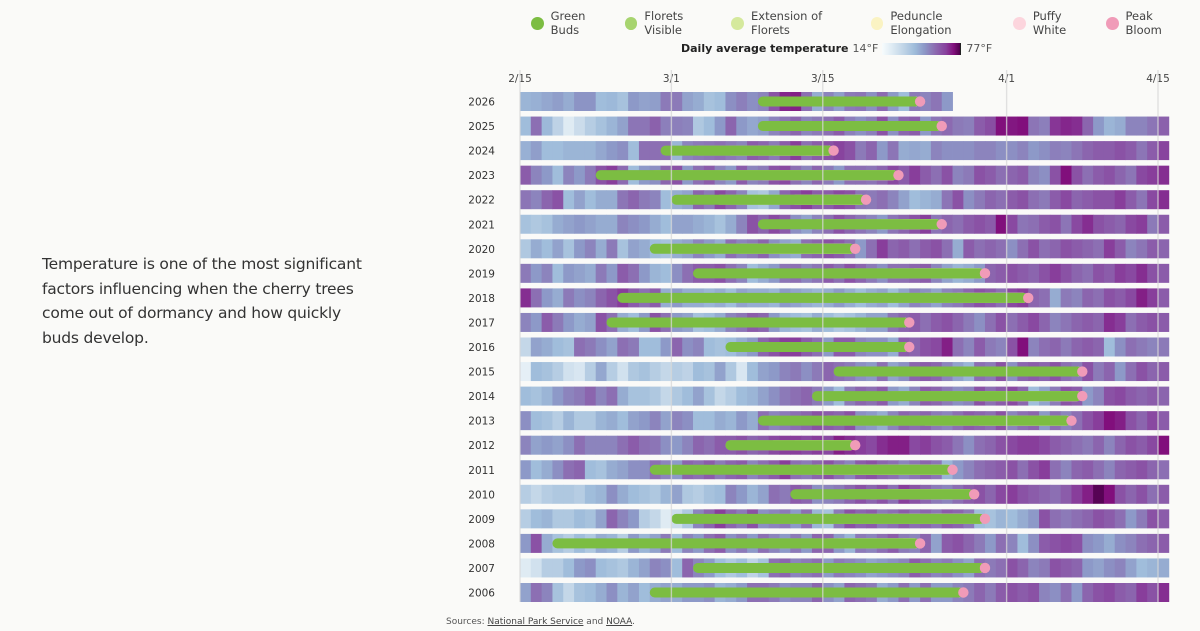 The image size is (1200, 631). What do you see at coordinates (568, 23) in the screenshot?
I see `legend-label: Green Buds` at bounding box center [568, 23].